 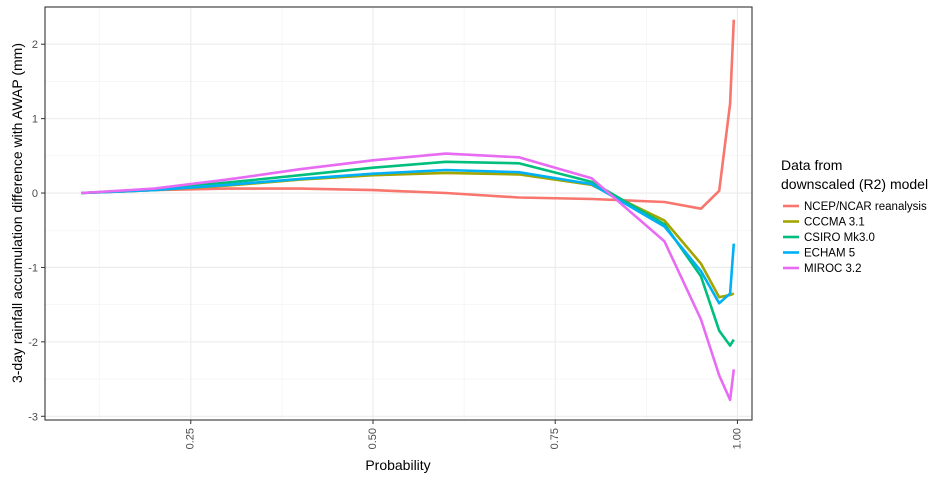 What do you see at coordinates (191, 438) in the screenshot?
I see `x-tick-label: 0.25` at bounding box center [191, 438].